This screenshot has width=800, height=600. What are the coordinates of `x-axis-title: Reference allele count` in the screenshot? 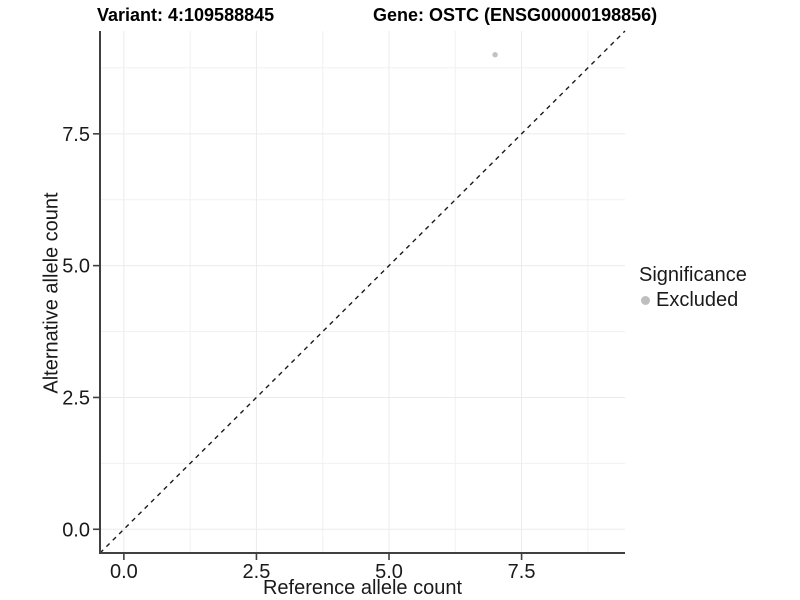 It's located at (362, 588).